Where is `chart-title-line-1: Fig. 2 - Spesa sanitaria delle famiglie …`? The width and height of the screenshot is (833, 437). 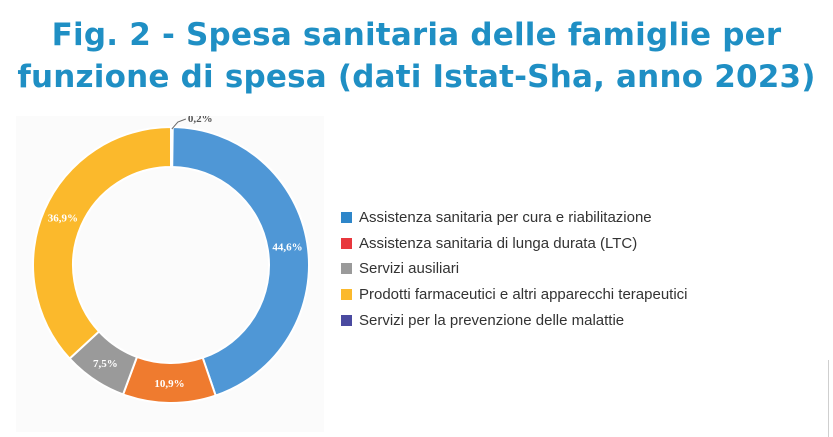
chart-title-line-1: Fig. 2 - Spesa sanitaria delle famiglie … is located at coordinates (416, 35).